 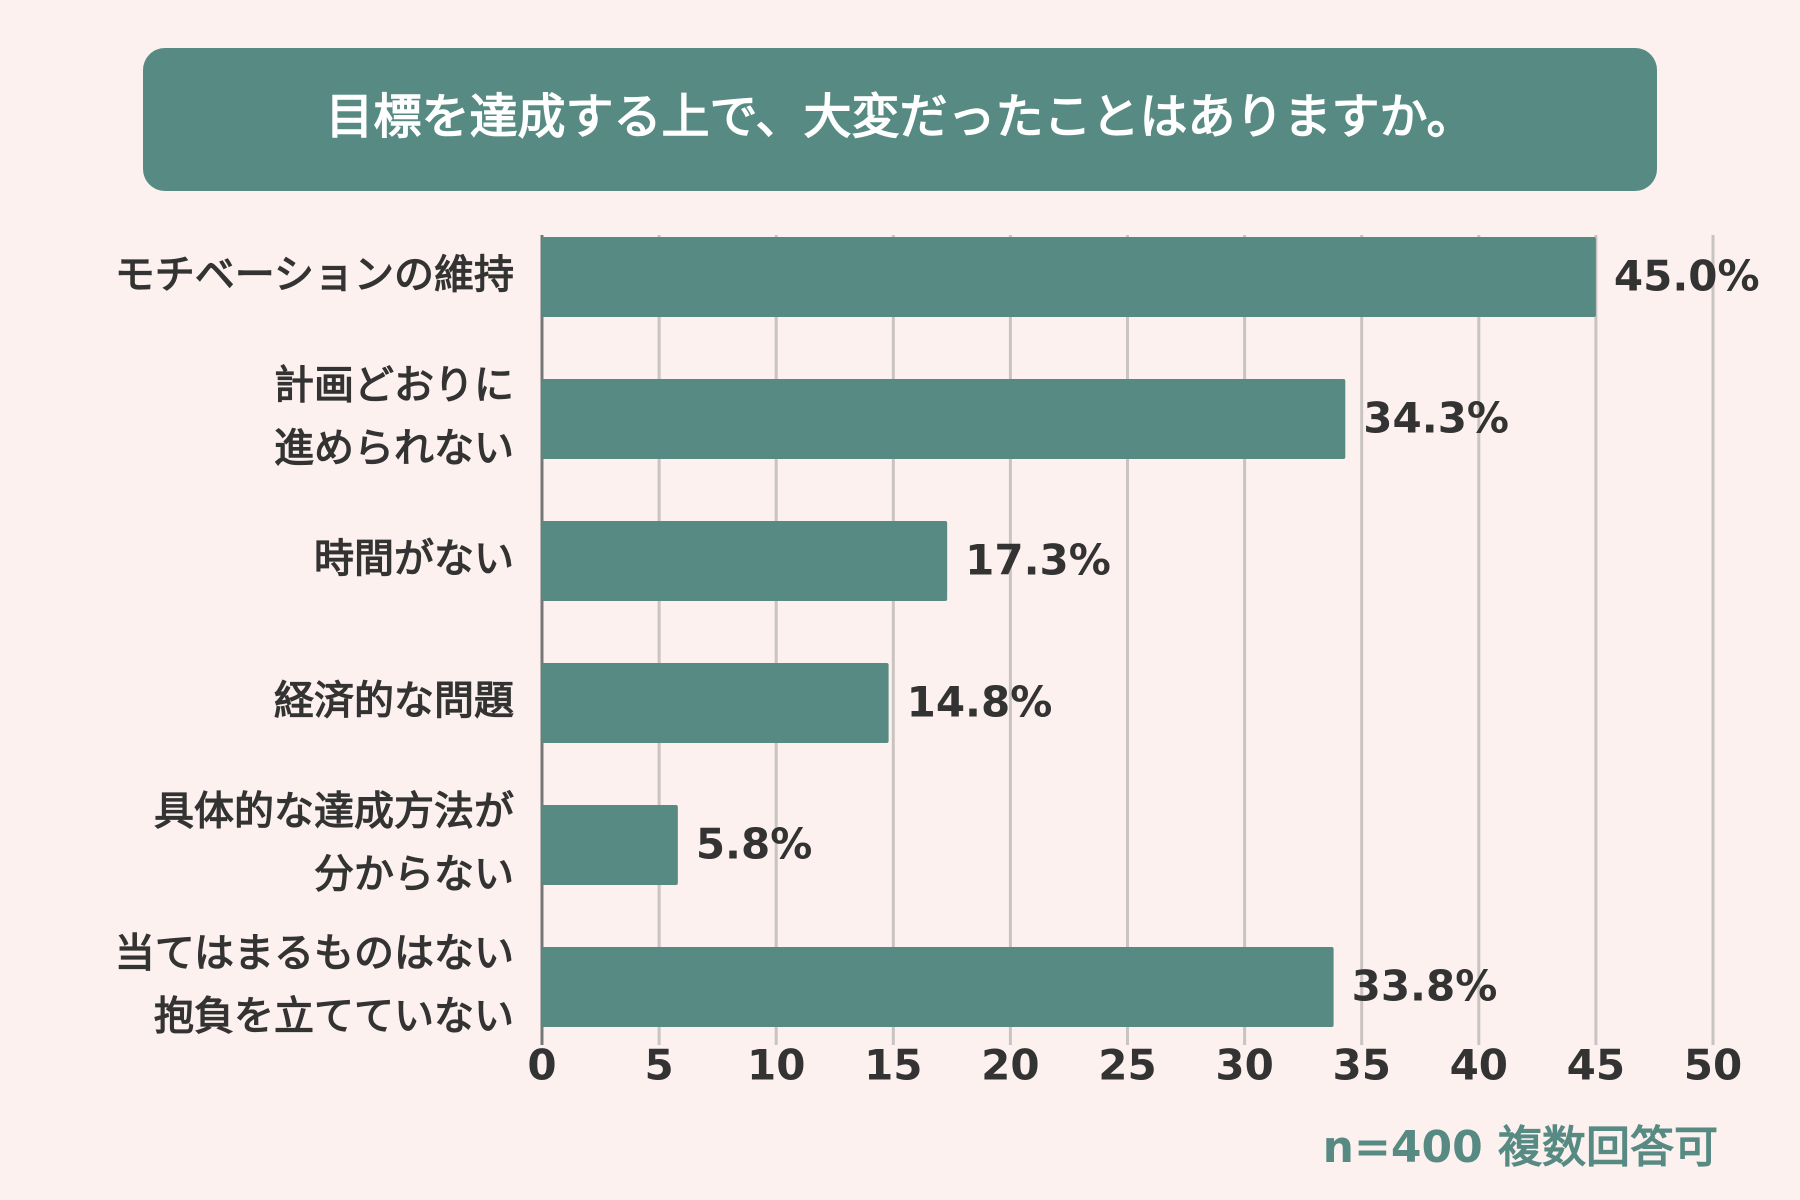 What do you see at coordinates (1010, 1065) in the screenshot?
I see `x-tick-label: 20` at bounding box center [1010, 1065].